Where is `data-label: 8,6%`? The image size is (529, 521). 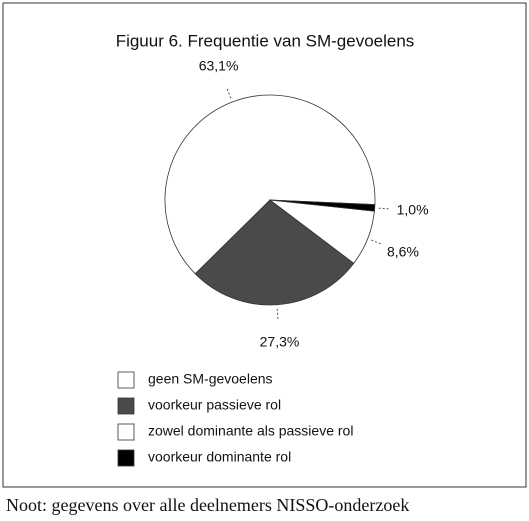 data-label: 8,6% is located at coordinates (403, 251).